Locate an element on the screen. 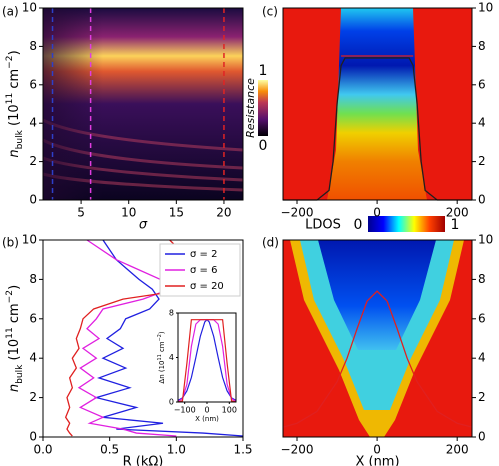 This screenshot has width=499, height=466. legend-label: σ = 2 is located at coordinates (203, 254).